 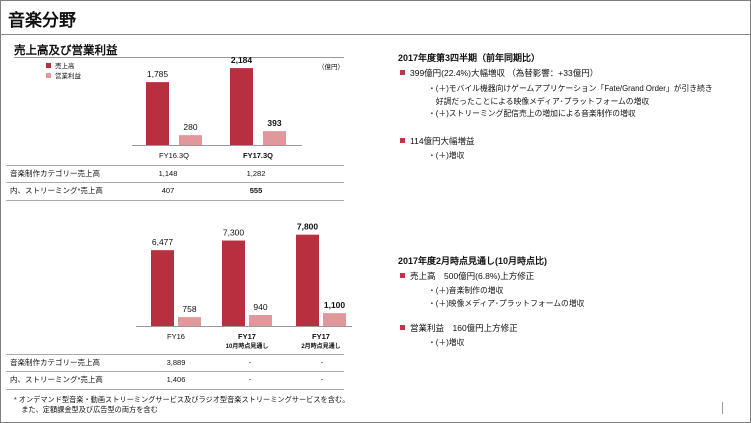 What do you see at coordinates (260, 307) in the screenshot?
I see `data-label: 940` at bounding box center [260, 307].